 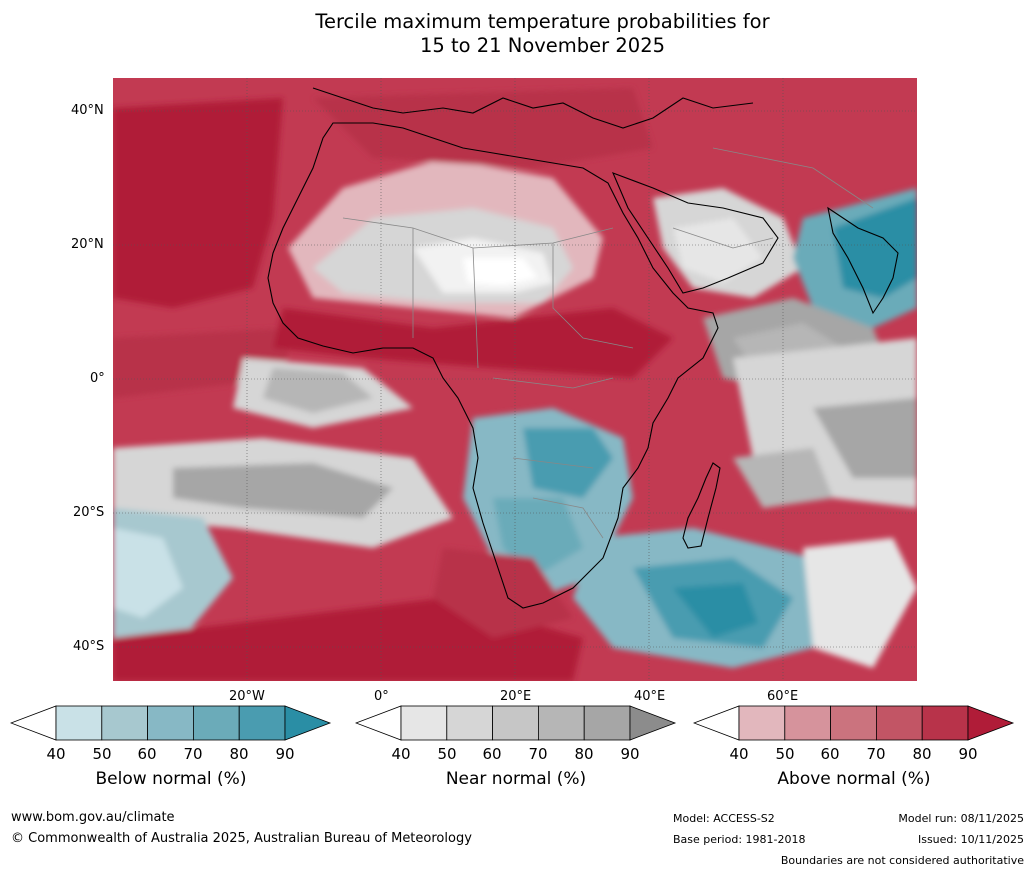 I want to click on tick-near-2: 60, so click(x=491, y=754).